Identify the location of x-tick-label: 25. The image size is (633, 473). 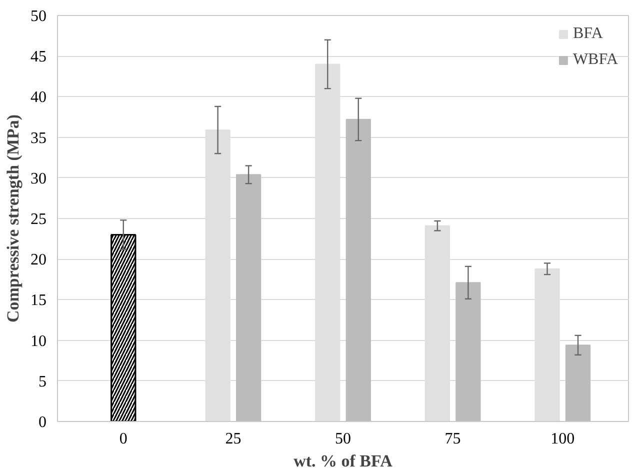
(233, 439).